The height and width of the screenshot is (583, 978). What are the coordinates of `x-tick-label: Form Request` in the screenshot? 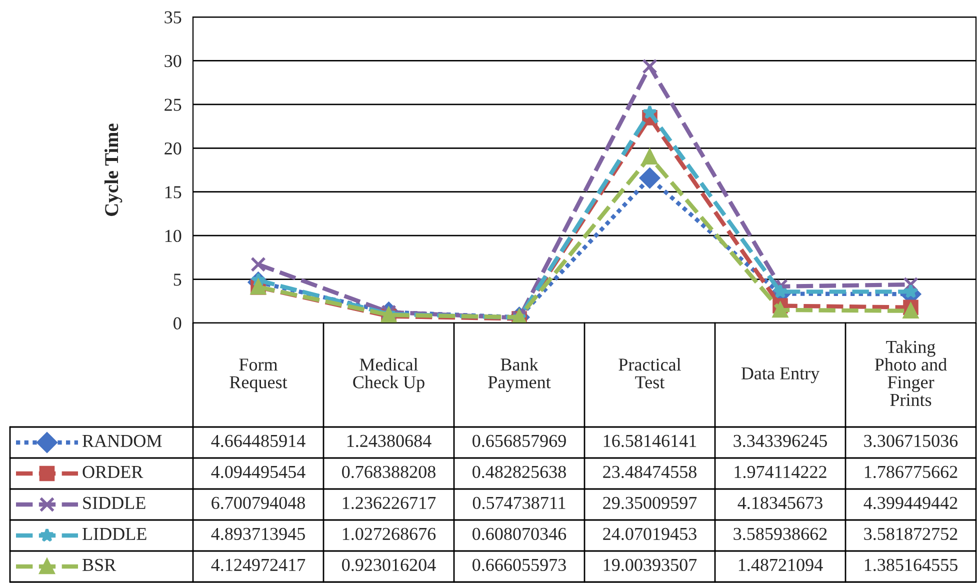 It's located at (259, 375).